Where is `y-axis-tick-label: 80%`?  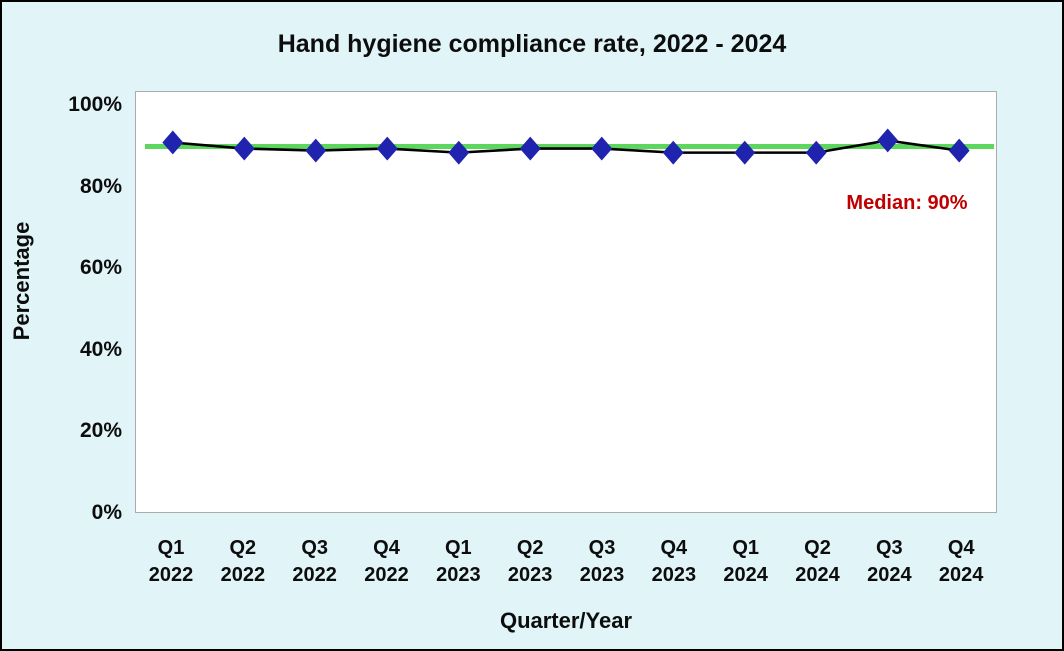 y-axis-tick-label: 80% is located at coordinates (100, 186).